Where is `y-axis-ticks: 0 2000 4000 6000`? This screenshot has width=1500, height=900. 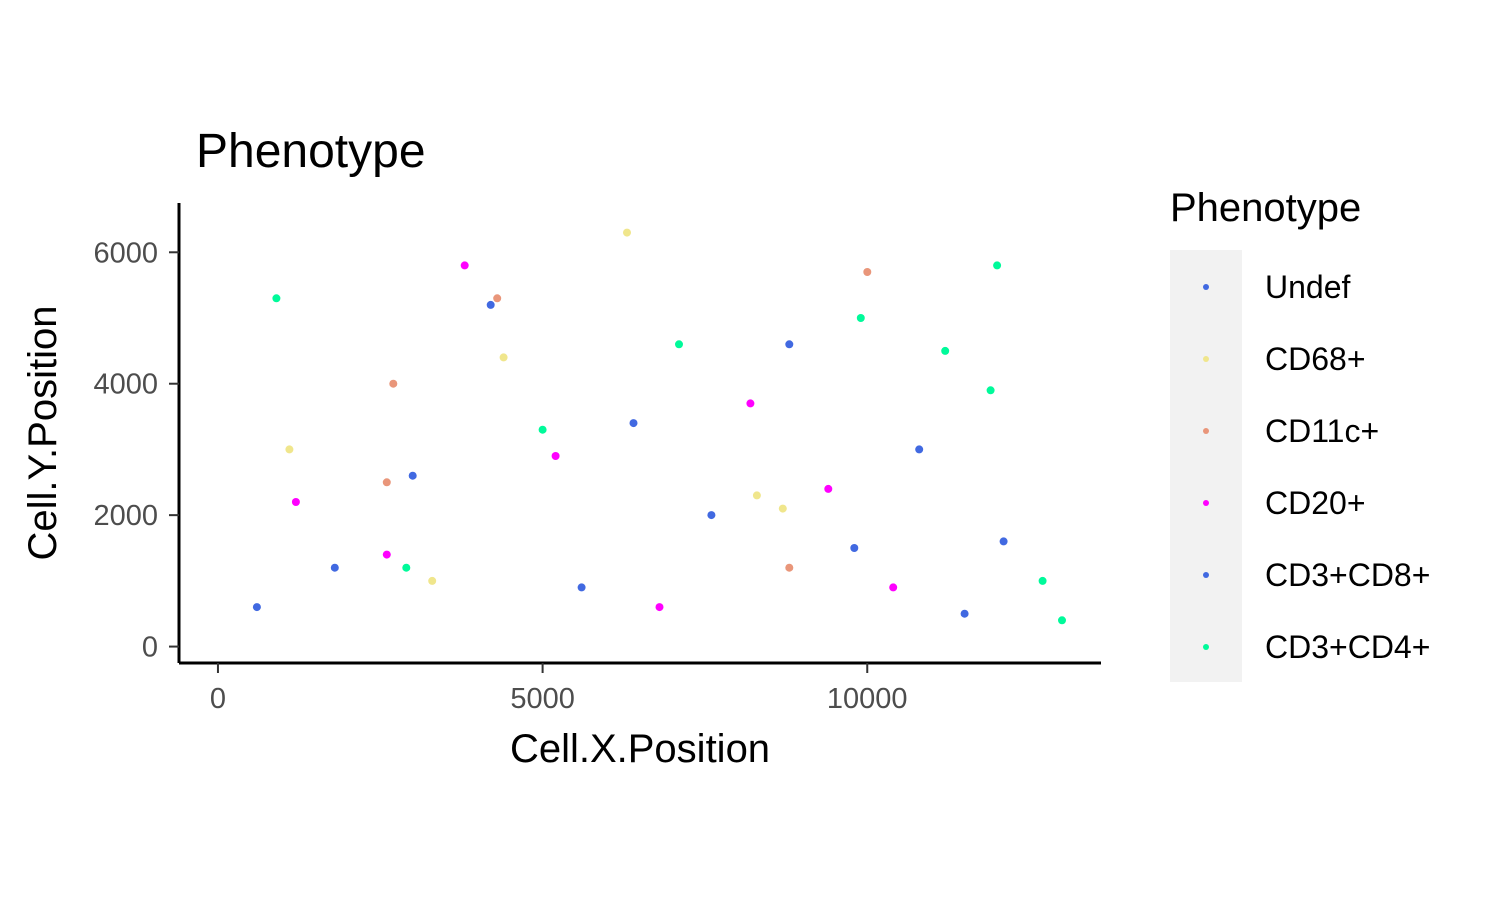
y-axis-ticks: 0 2000 4000 6000 is located at coordinates (136, 450).